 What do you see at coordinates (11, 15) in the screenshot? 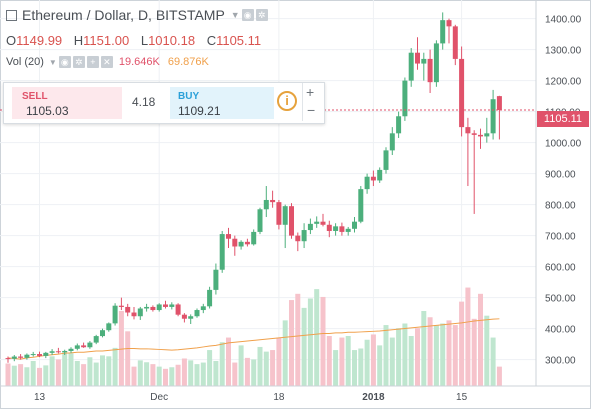
I see `collapse-square-icon` at bounding box center [11, 15].